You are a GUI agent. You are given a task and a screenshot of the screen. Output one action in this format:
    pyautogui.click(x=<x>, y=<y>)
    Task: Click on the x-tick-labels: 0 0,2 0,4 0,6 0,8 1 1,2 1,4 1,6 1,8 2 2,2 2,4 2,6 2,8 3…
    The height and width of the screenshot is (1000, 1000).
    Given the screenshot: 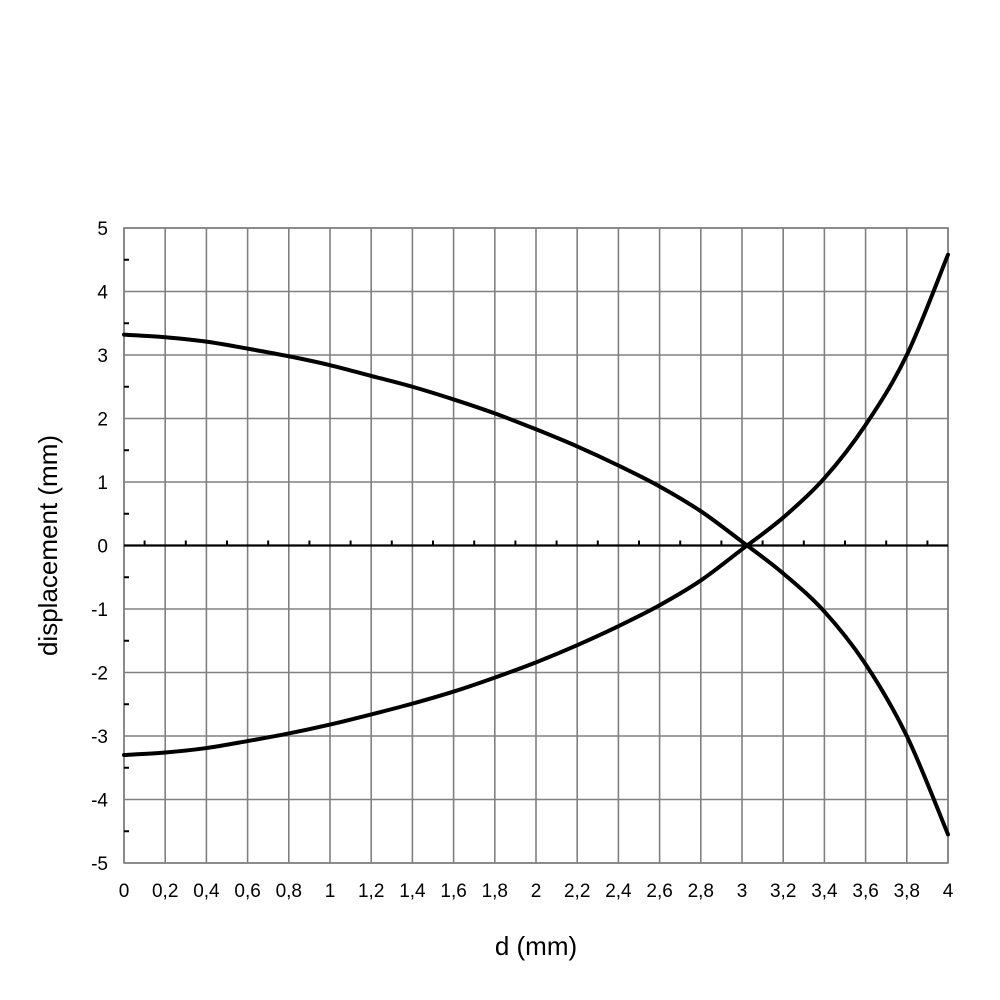 What is the action you would take?
    pyautogui.click(x=536, y=891)
    